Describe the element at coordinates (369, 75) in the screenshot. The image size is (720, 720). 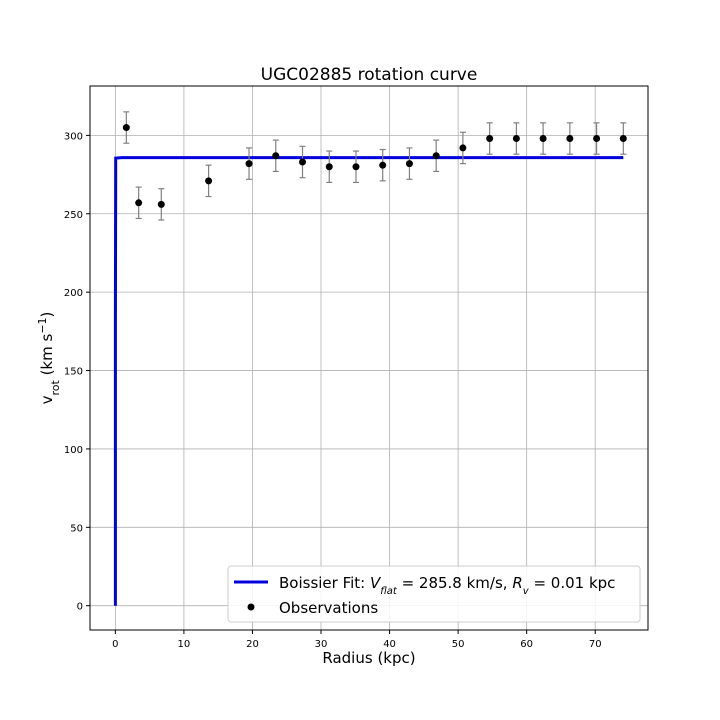
I see `chart-title: UGC02885 rotation curve` at that location.